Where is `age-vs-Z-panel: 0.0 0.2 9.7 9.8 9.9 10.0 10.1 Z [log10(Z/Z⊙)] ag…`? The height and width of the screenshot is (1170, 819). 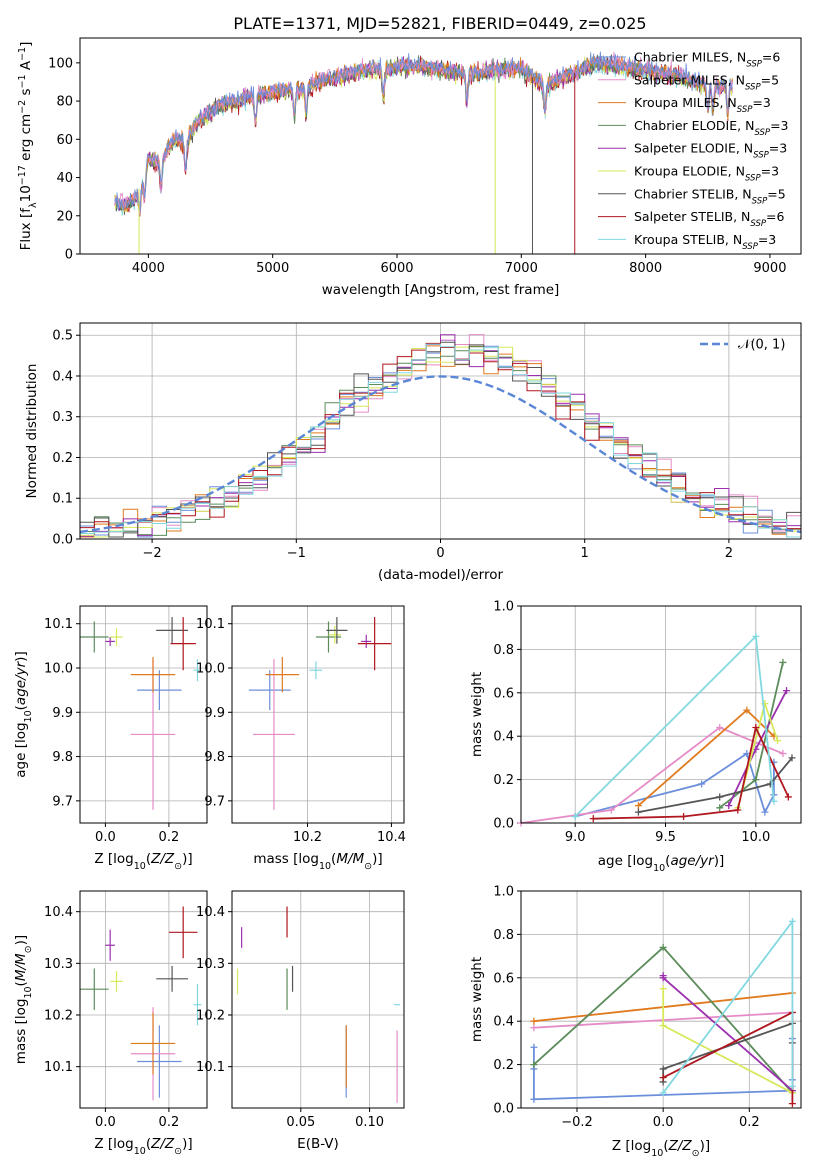
age-vs-Z-panel: 0.0 0.2 9.7 9.8 9.9 10.0 10.1 Z [log10(Z/Z⊙)] ag… is located at coordinates (110, 738).